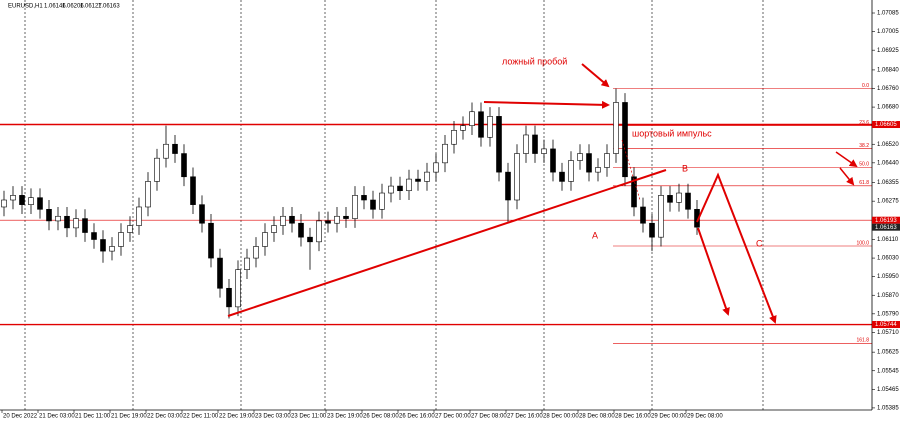 This screenshot has height=425, width=900. Describe the element at coordinates (525, 417) in the screenshot. I see `x-tick-label: 27 Dec 16:00` at that location.